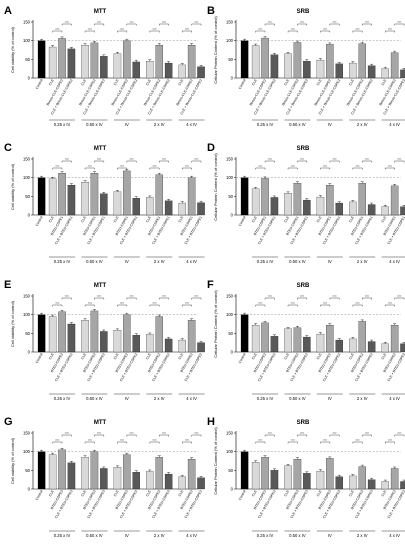  What do you see at coordinates (191, 535) in the screenshot?
I see `group-label: 4 x IV` at bounding box center [191, 535].